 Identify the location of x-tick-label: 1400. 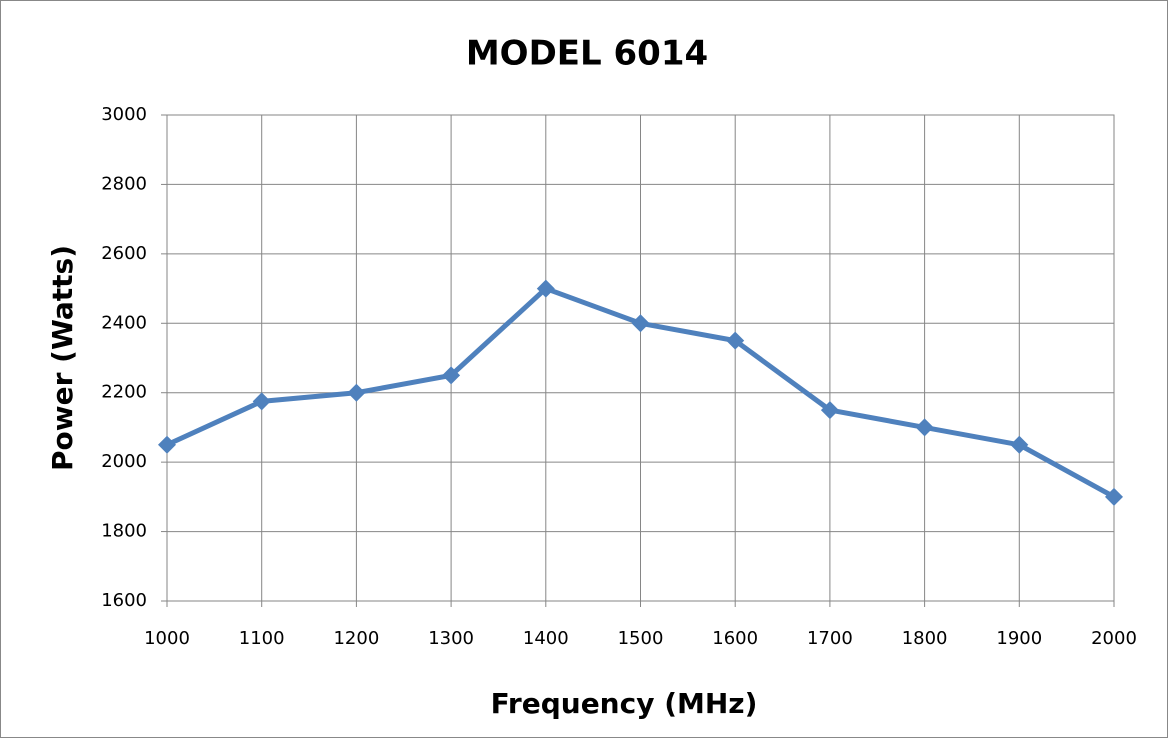
(546, 638).